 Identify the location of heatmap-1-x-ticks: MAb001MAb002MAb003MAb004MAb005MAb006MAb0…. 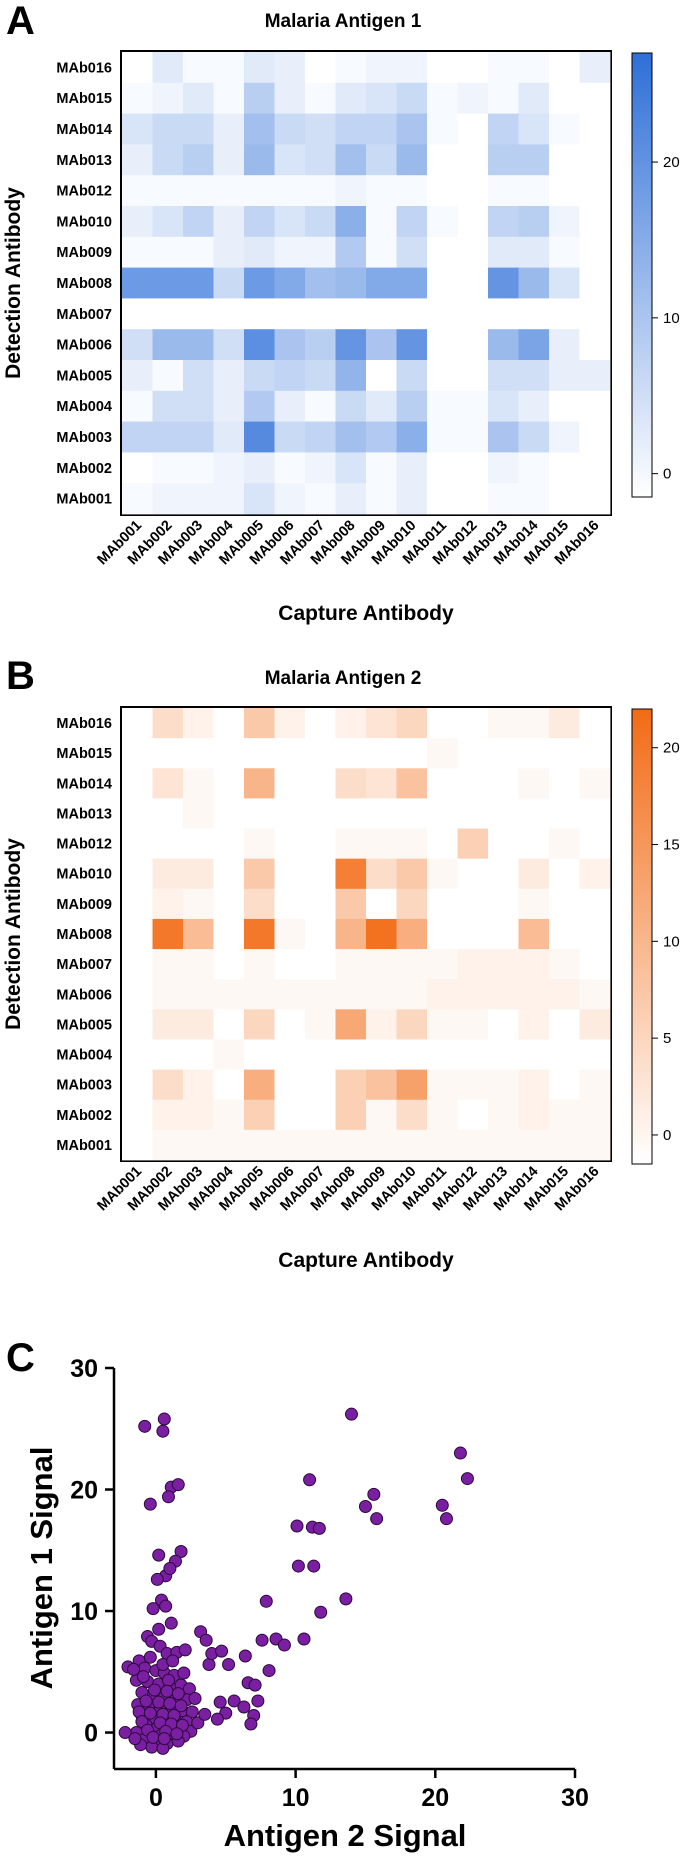
(348, 543).